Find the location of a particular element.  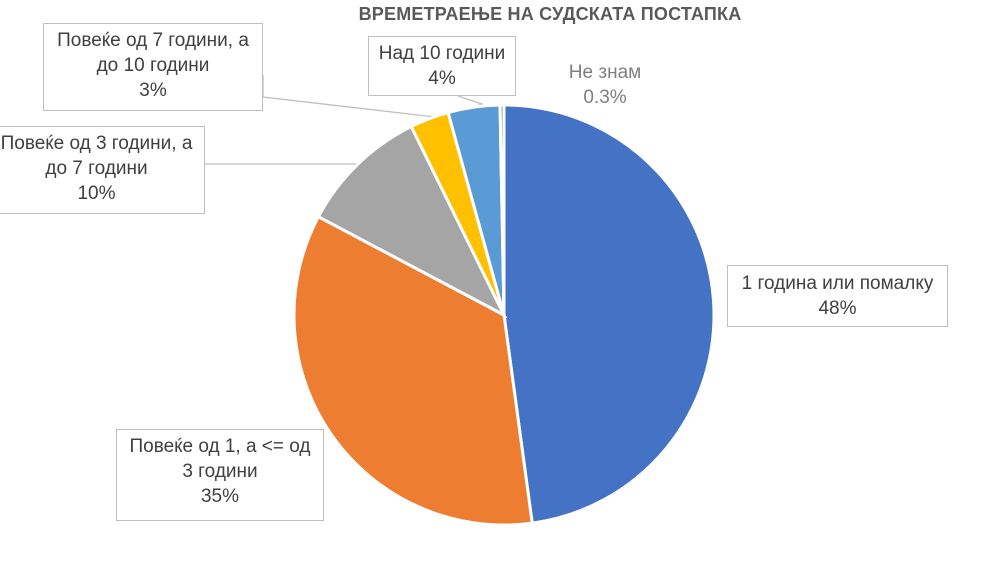

chart-title: ВРЕМЕТРАЕЊЕ НА СУДСКАТА ПОСТАПКА is located at coordinates (550, 14).